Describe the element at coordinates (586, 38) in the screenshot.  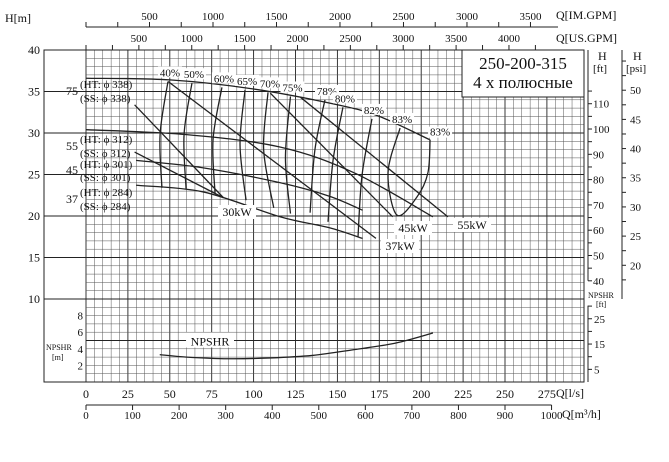
I see `x-top-us-label: Q[US.GPM]` at that location.